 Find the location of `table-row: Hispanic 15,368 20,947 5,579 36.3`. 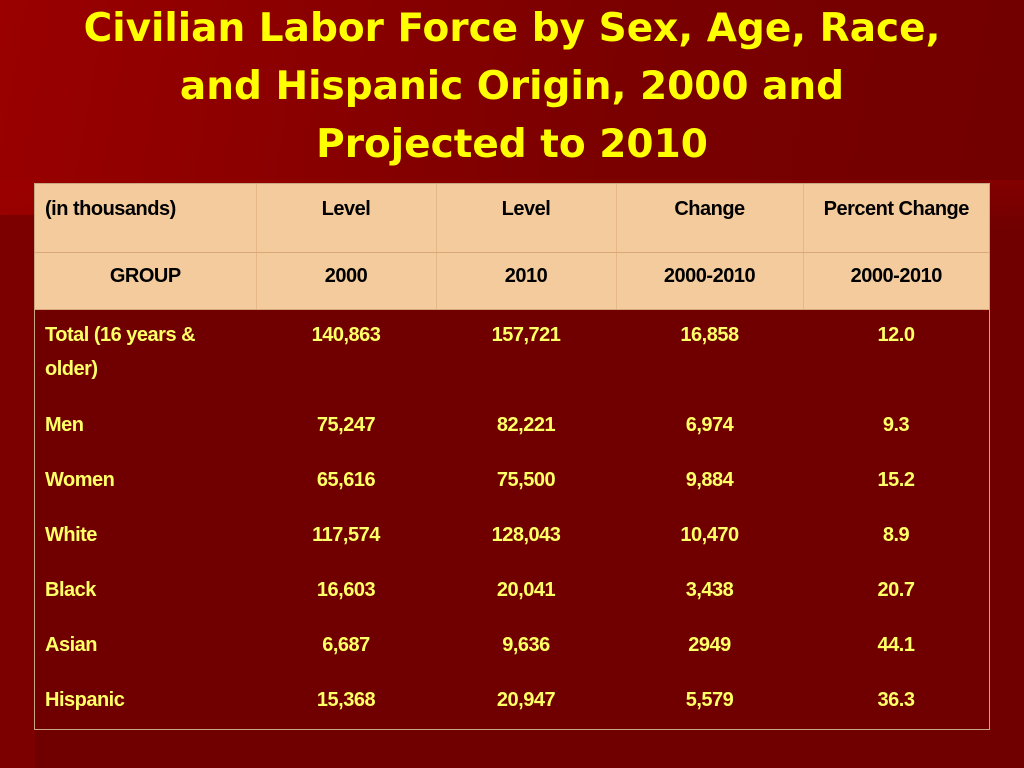

table-row: Hispanic 15,368 20,947 5,579 36.3 is located at coordinates (512, 702).